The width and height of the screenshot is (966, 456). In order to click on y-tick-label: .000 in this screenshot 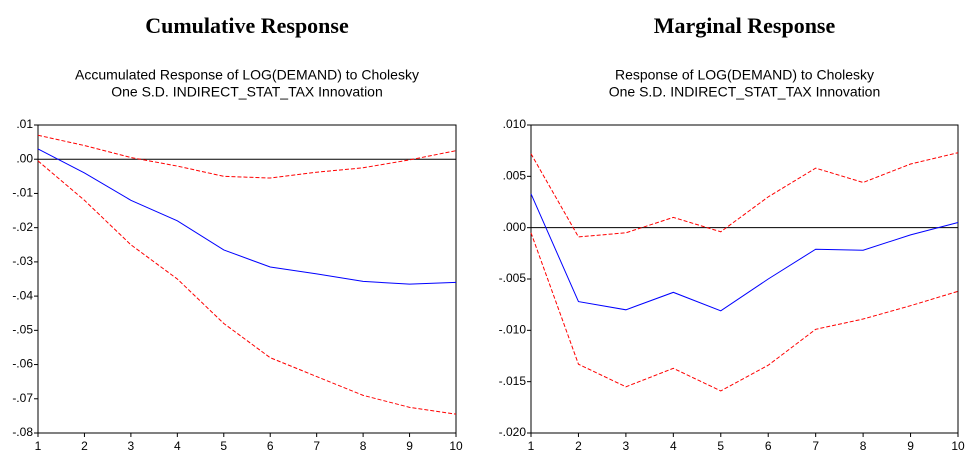, I will do `click(515, 227)`.